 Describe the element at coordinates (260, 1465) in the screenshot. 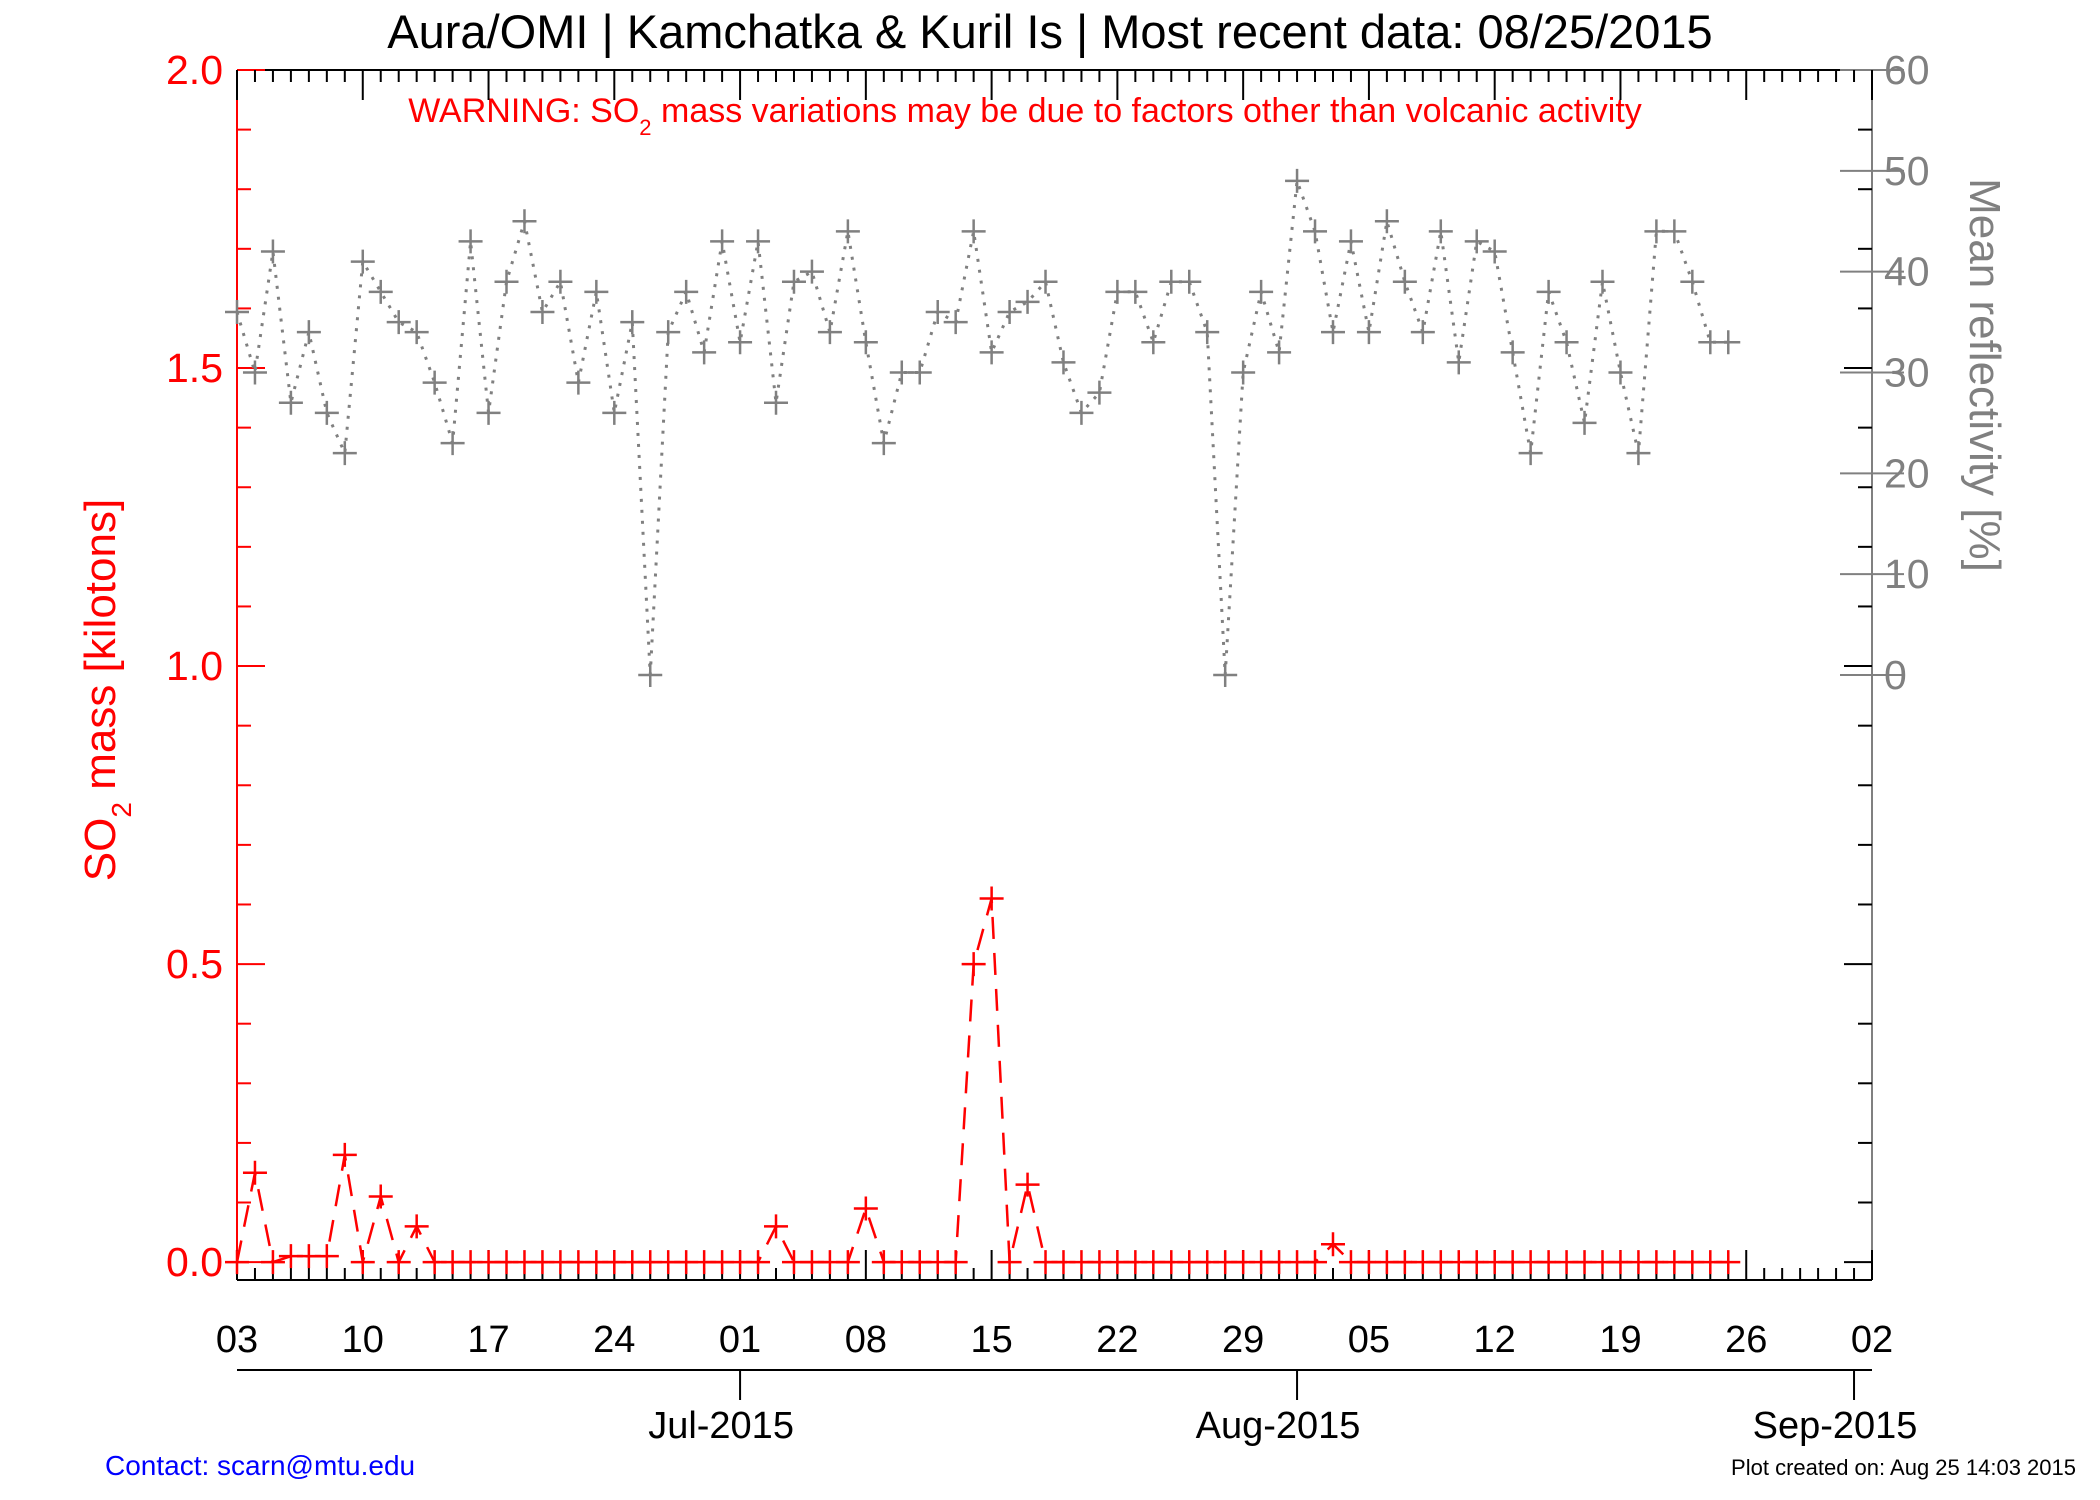

I see `contact-text: Contact: scarn@mtu.edu` at that location.